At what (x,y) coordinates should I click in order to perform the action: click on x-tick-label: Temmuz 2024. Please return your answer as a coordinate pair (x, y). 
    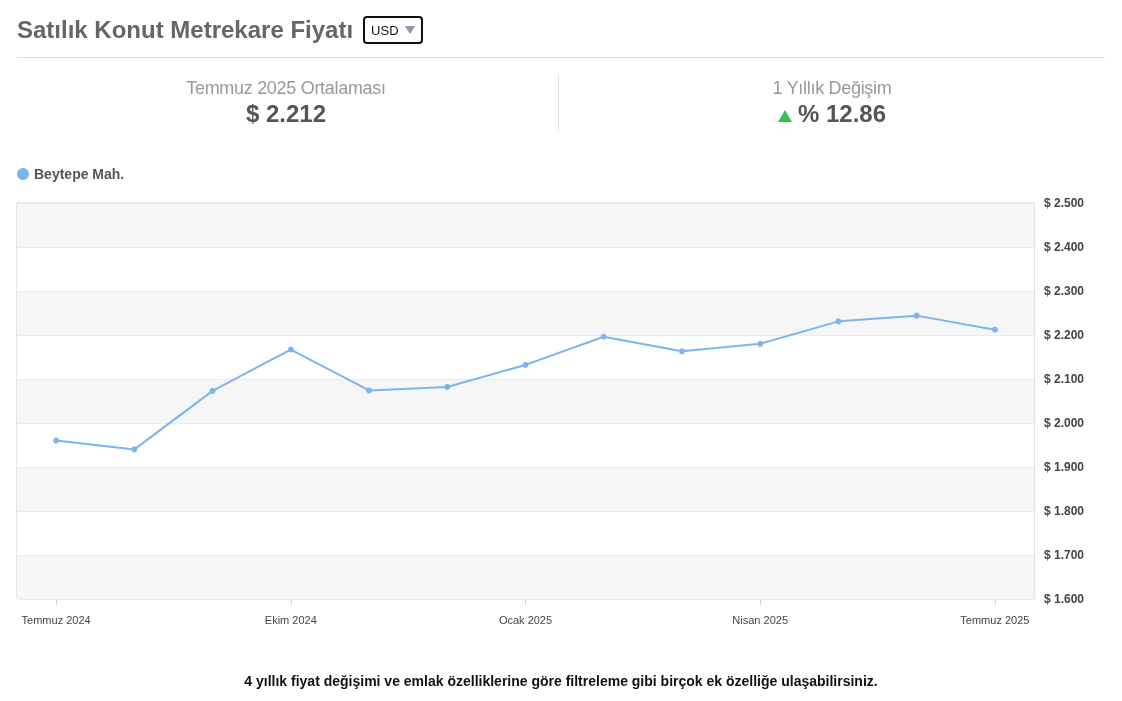
    Looking at the image, I should click on (56, 619).